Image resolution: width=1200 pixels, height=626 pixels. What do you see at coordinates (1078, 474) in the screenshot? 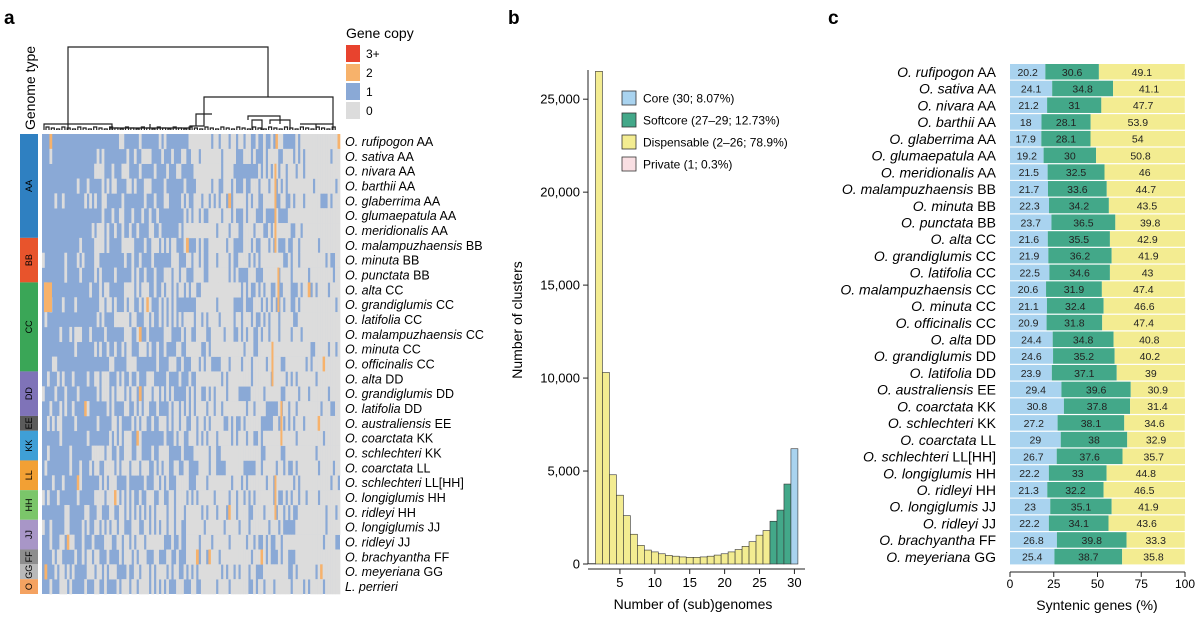
I see `c-bar-value-label: 33` at bounding box center [1078, 474].